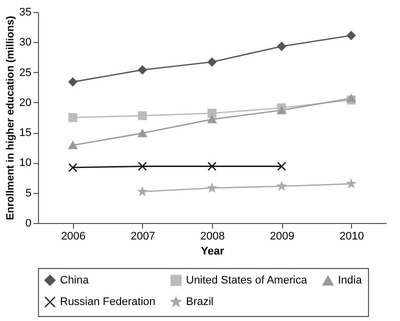 This screenshot has width=400, height=321. I want to click on x-tick-label: 2009, so click(282, 236).